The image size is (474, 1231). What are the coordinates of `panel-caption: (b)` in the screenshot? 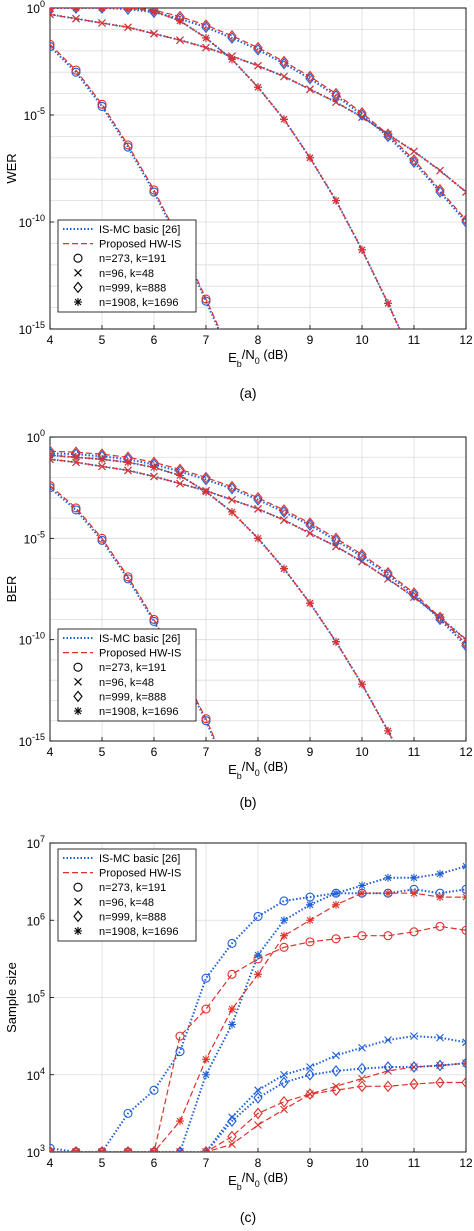 It's located at (247, 802).